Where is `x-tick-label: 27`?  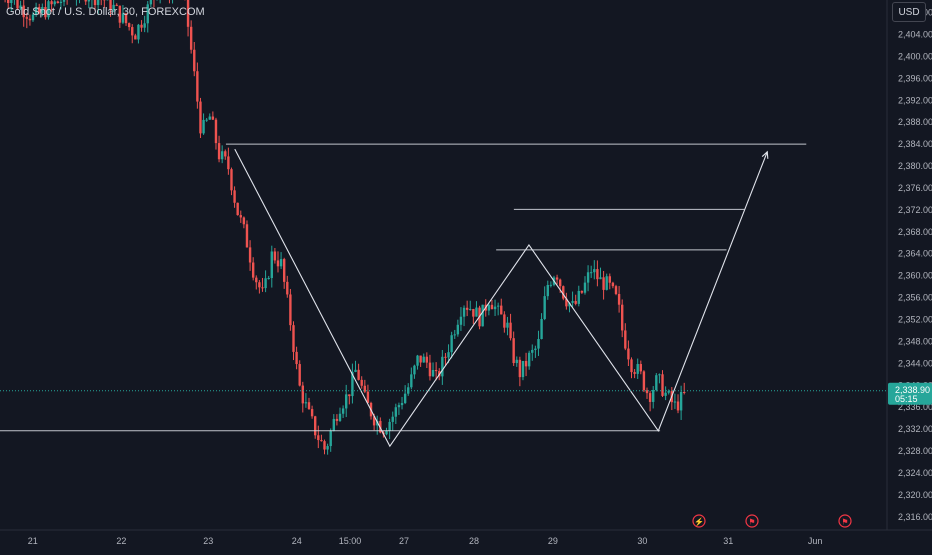
x-tick-label: 27 is located at coordinates (404, 541).